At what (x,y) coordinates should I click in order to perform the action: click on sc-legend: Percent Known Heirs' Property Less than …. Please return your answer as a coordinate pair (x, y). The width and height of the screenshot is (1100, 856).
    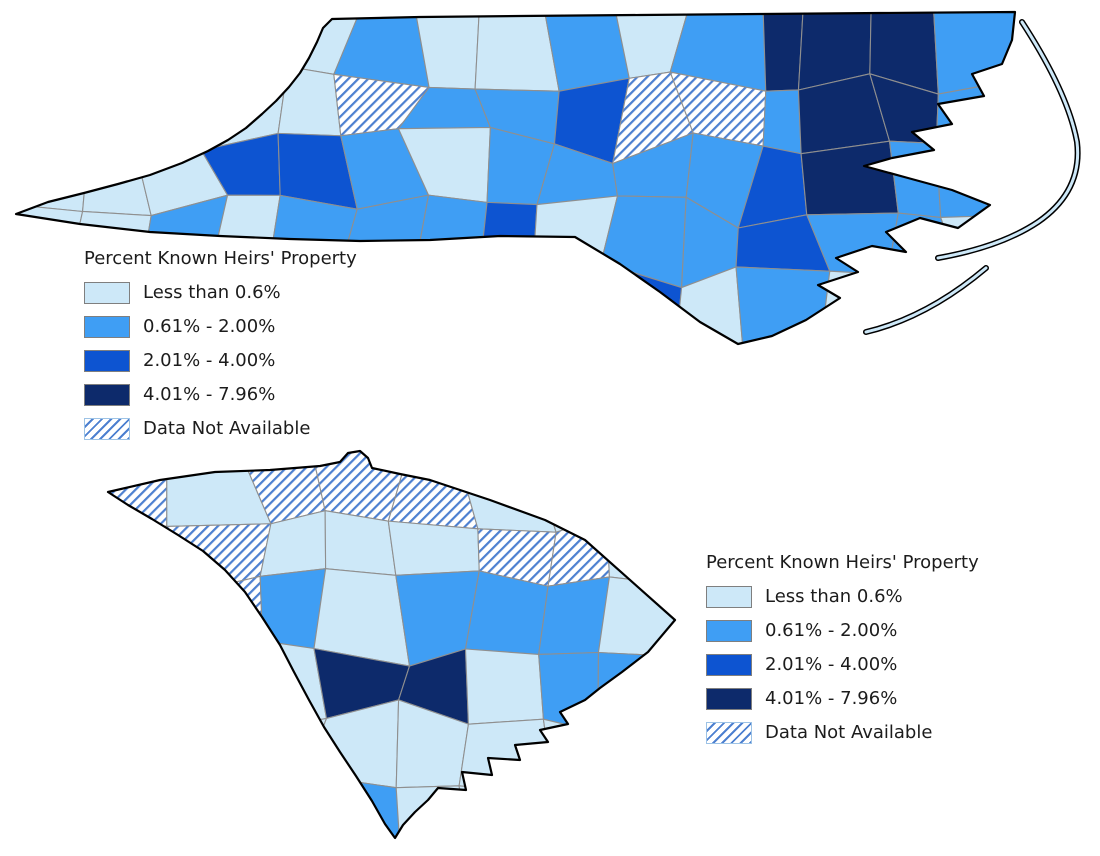
    Looking at the image, I should click on (842, 648).